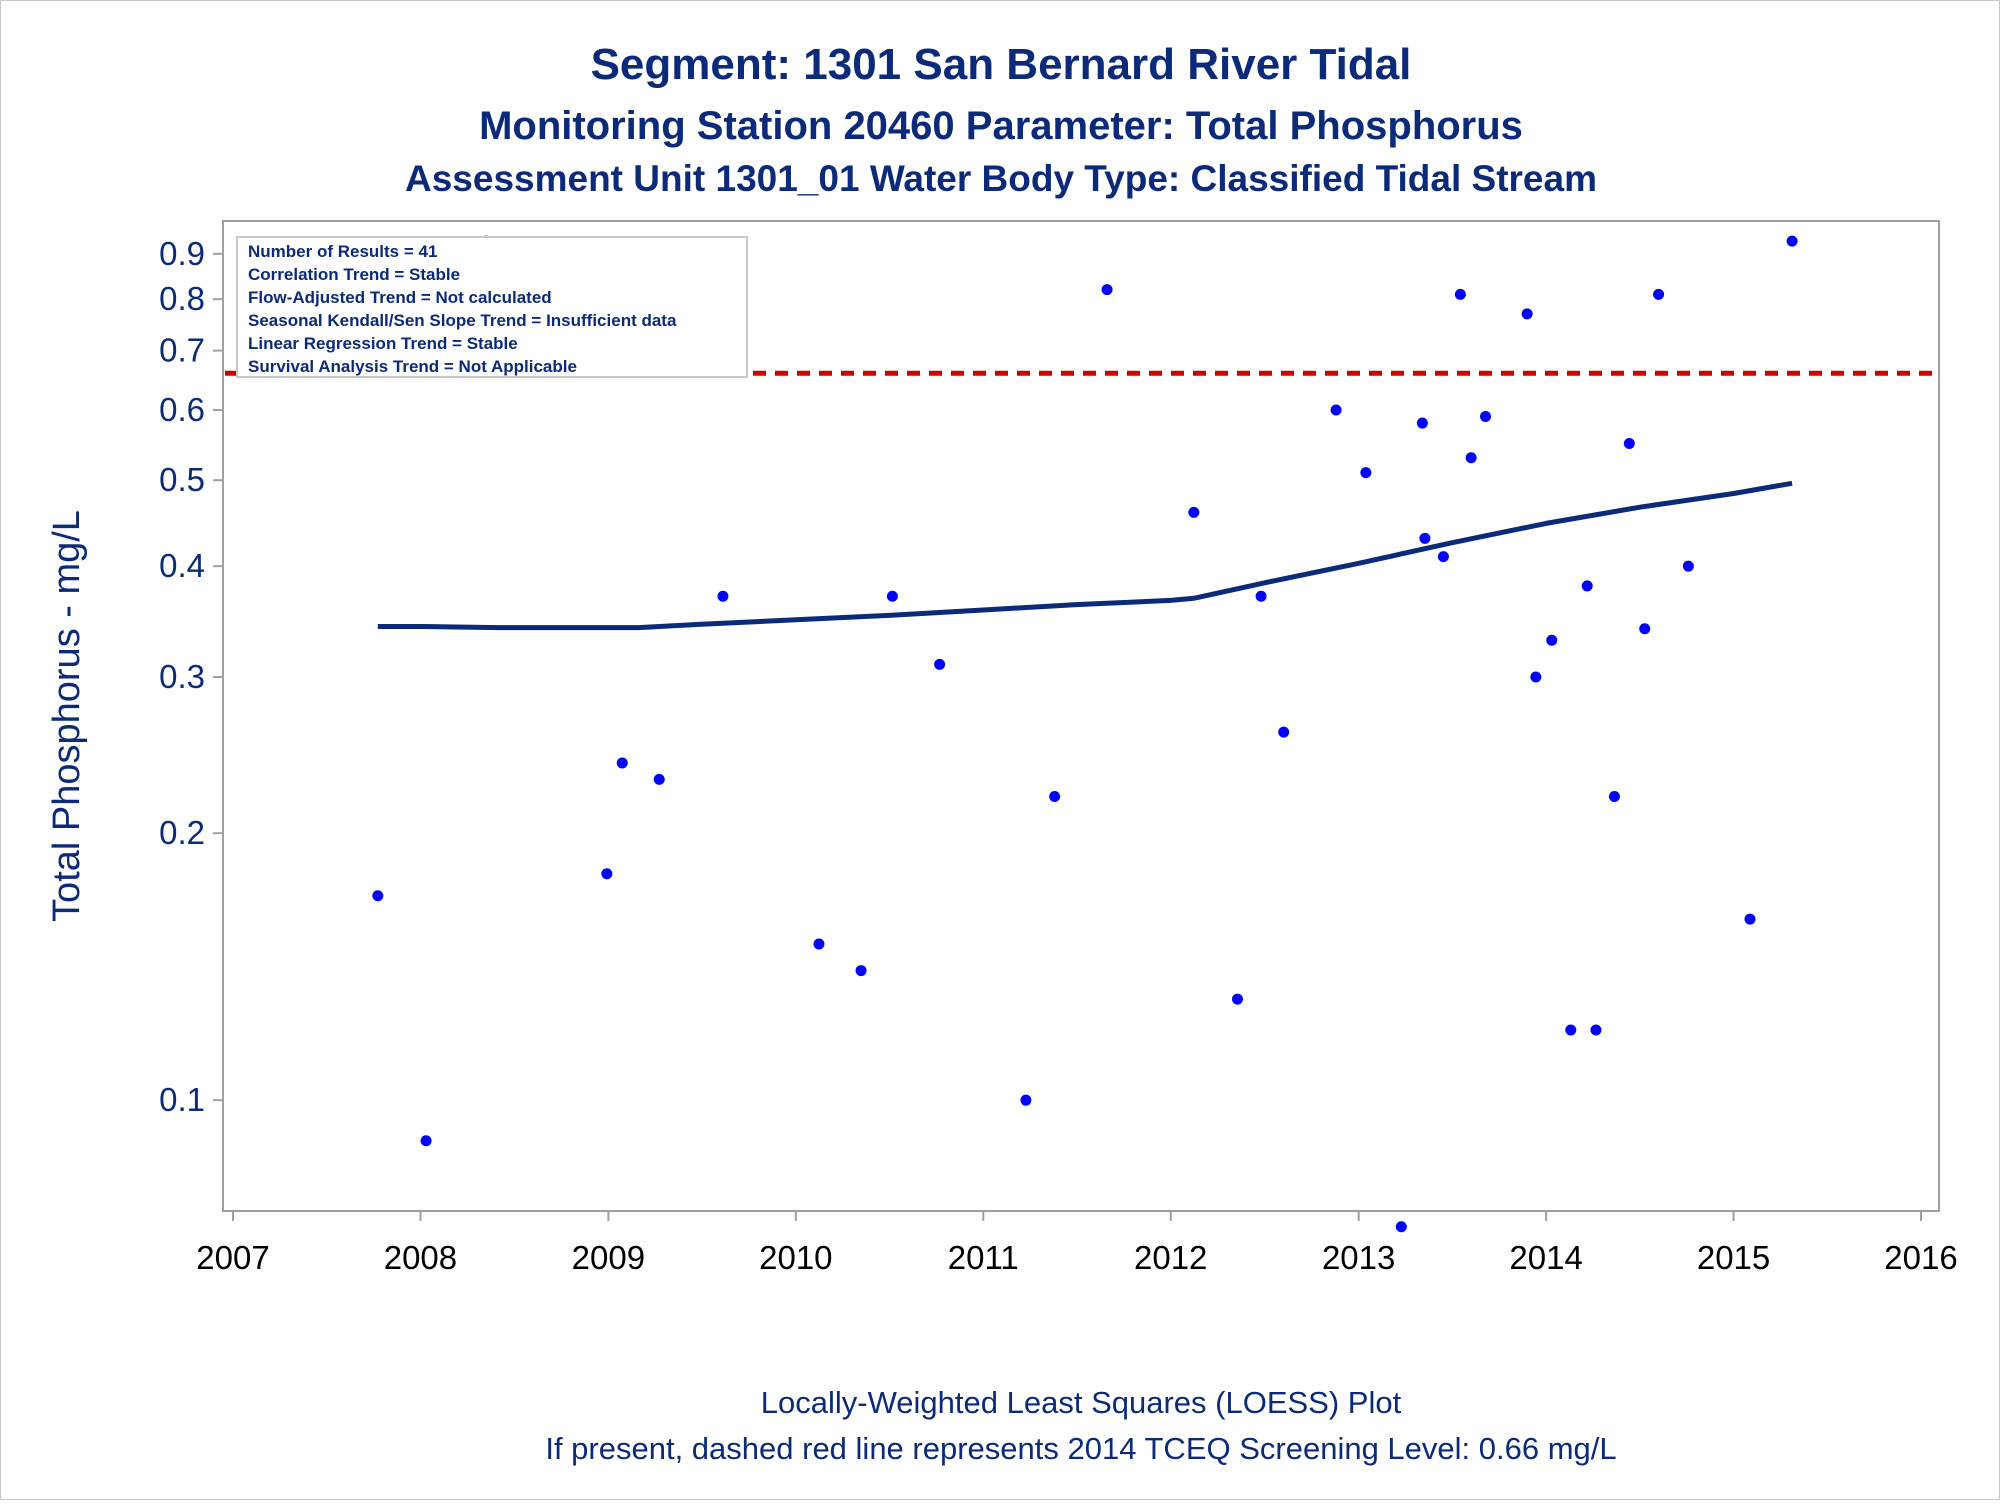 This screenshot has width=2000, height=1504. What do you see at coordinates (182, 832) in the screenshot?
I see `y-tick-label: 0.2` at bounding box center [182, 832].